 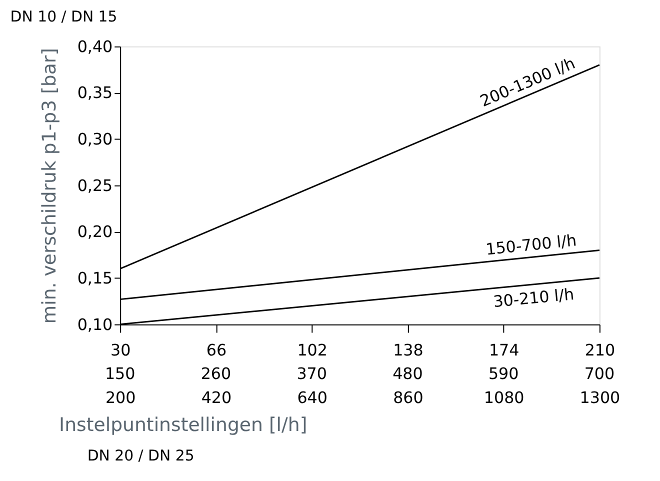 I want to click on x2-tick-label: 1300, so click(x=600, y=398).